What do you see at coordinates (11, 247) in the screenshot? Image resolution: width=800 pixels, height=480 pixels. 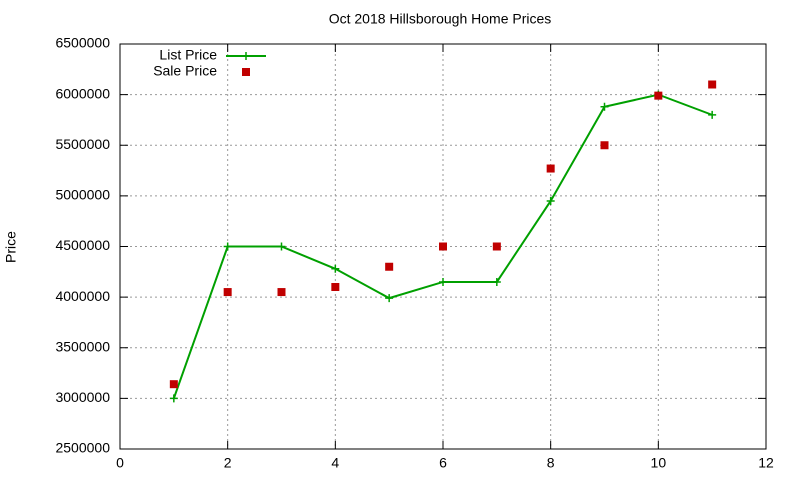 I see `y-axis-label: Price` at bounding box center [11, 247].